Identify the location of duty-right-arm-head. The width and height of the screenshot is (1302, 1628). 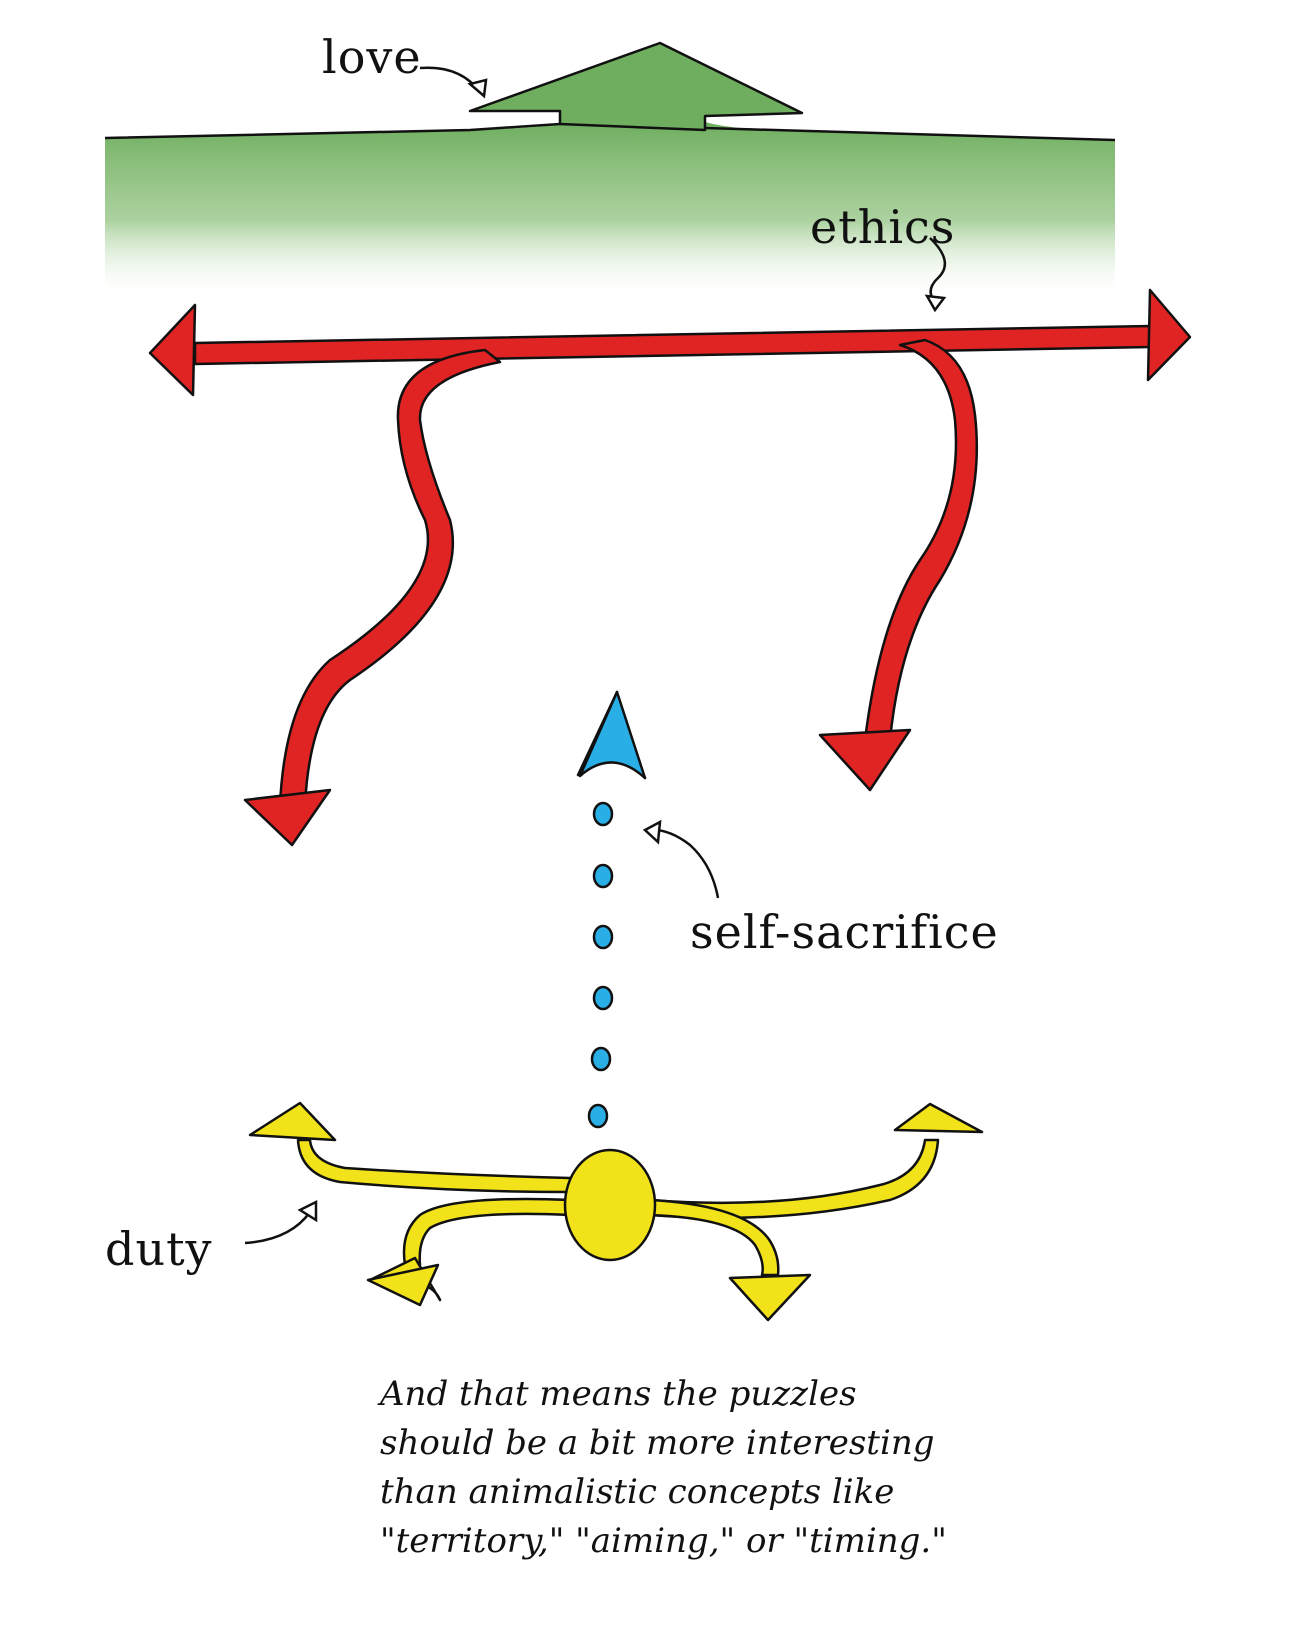
(938, 1118).